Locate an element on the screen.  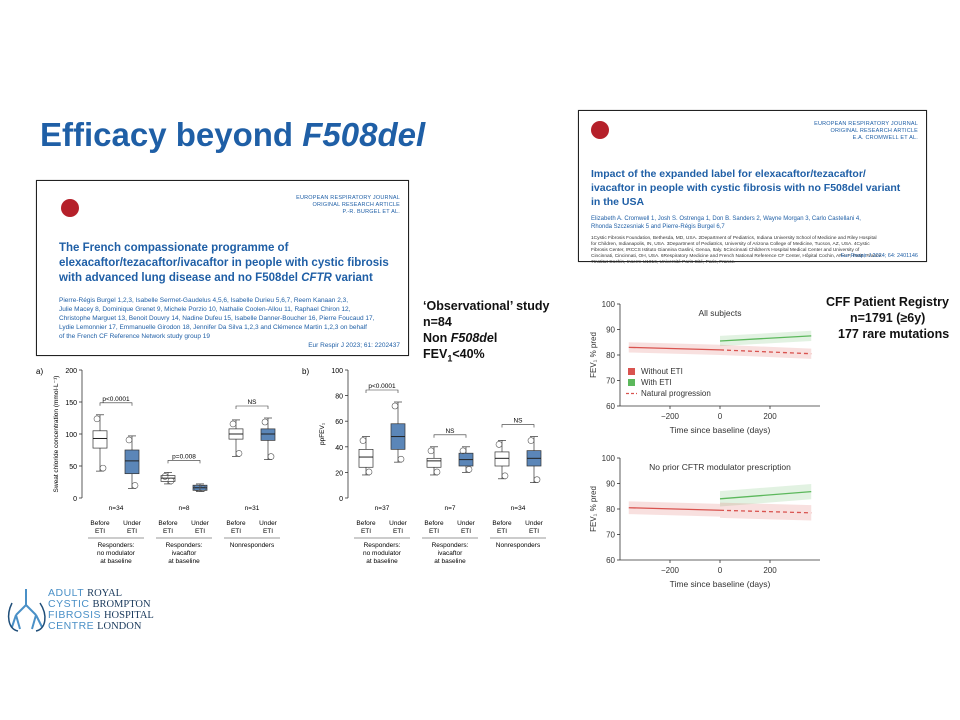
panel-title: All subjects is located at coordinates (720, 313).